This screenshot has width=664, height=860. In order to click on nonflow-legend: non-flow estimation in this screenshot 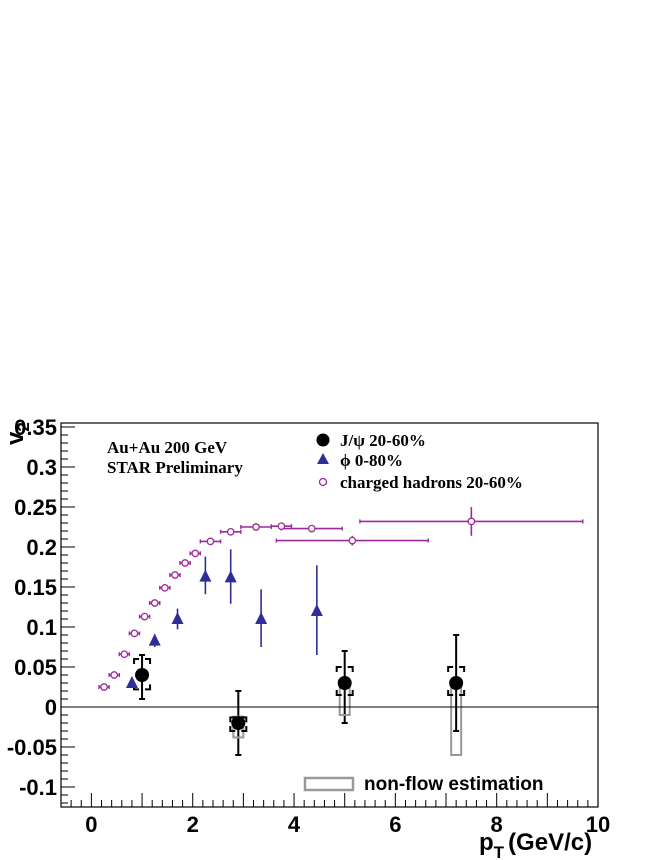, I will do `click(423, 784)`.